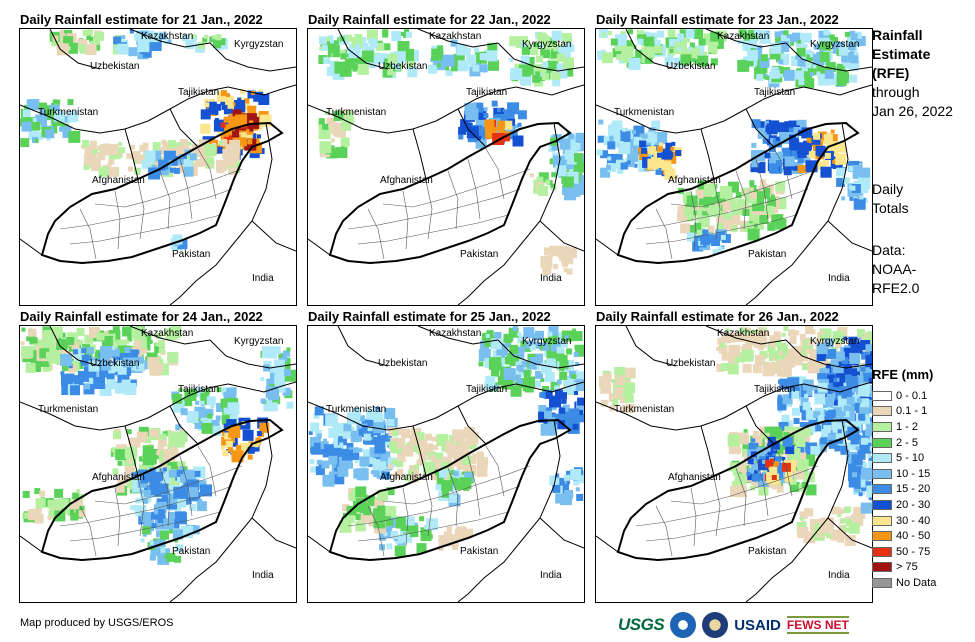 This screenshot has height=642, width=975. Describe the element at coordinates (683, 625) in the screenshot. I see `noaa-logo` at that location.